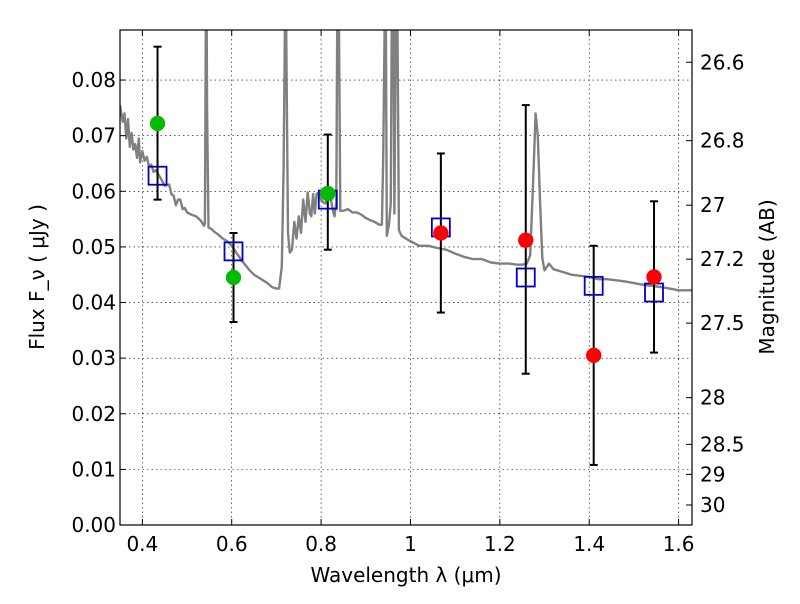 The image size is (800, 604). What do you see at coordinates (722, 62) in the screenshot?
I see `right-tick-label: 26.6` at bounding box center [722, 62].